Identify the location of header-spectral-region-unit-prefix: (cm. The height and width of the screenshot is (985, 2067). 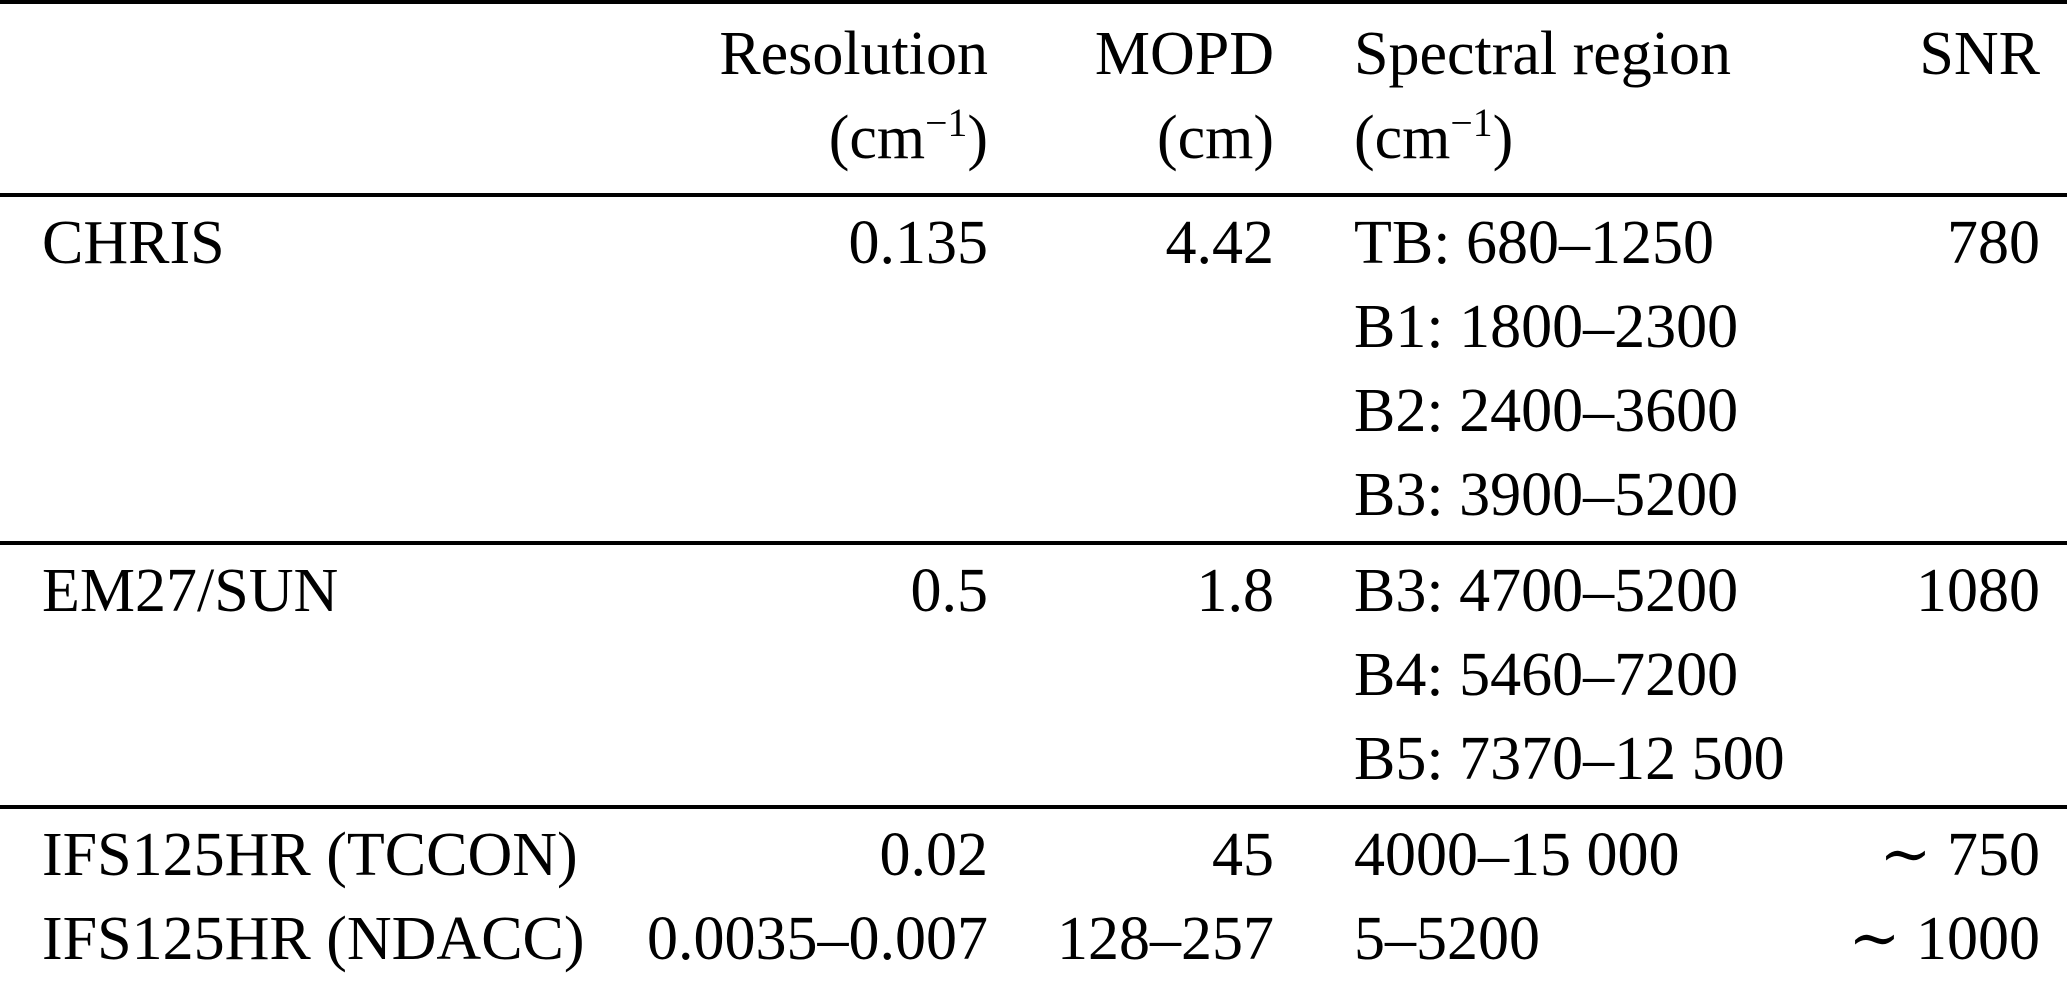
(1402, 138).